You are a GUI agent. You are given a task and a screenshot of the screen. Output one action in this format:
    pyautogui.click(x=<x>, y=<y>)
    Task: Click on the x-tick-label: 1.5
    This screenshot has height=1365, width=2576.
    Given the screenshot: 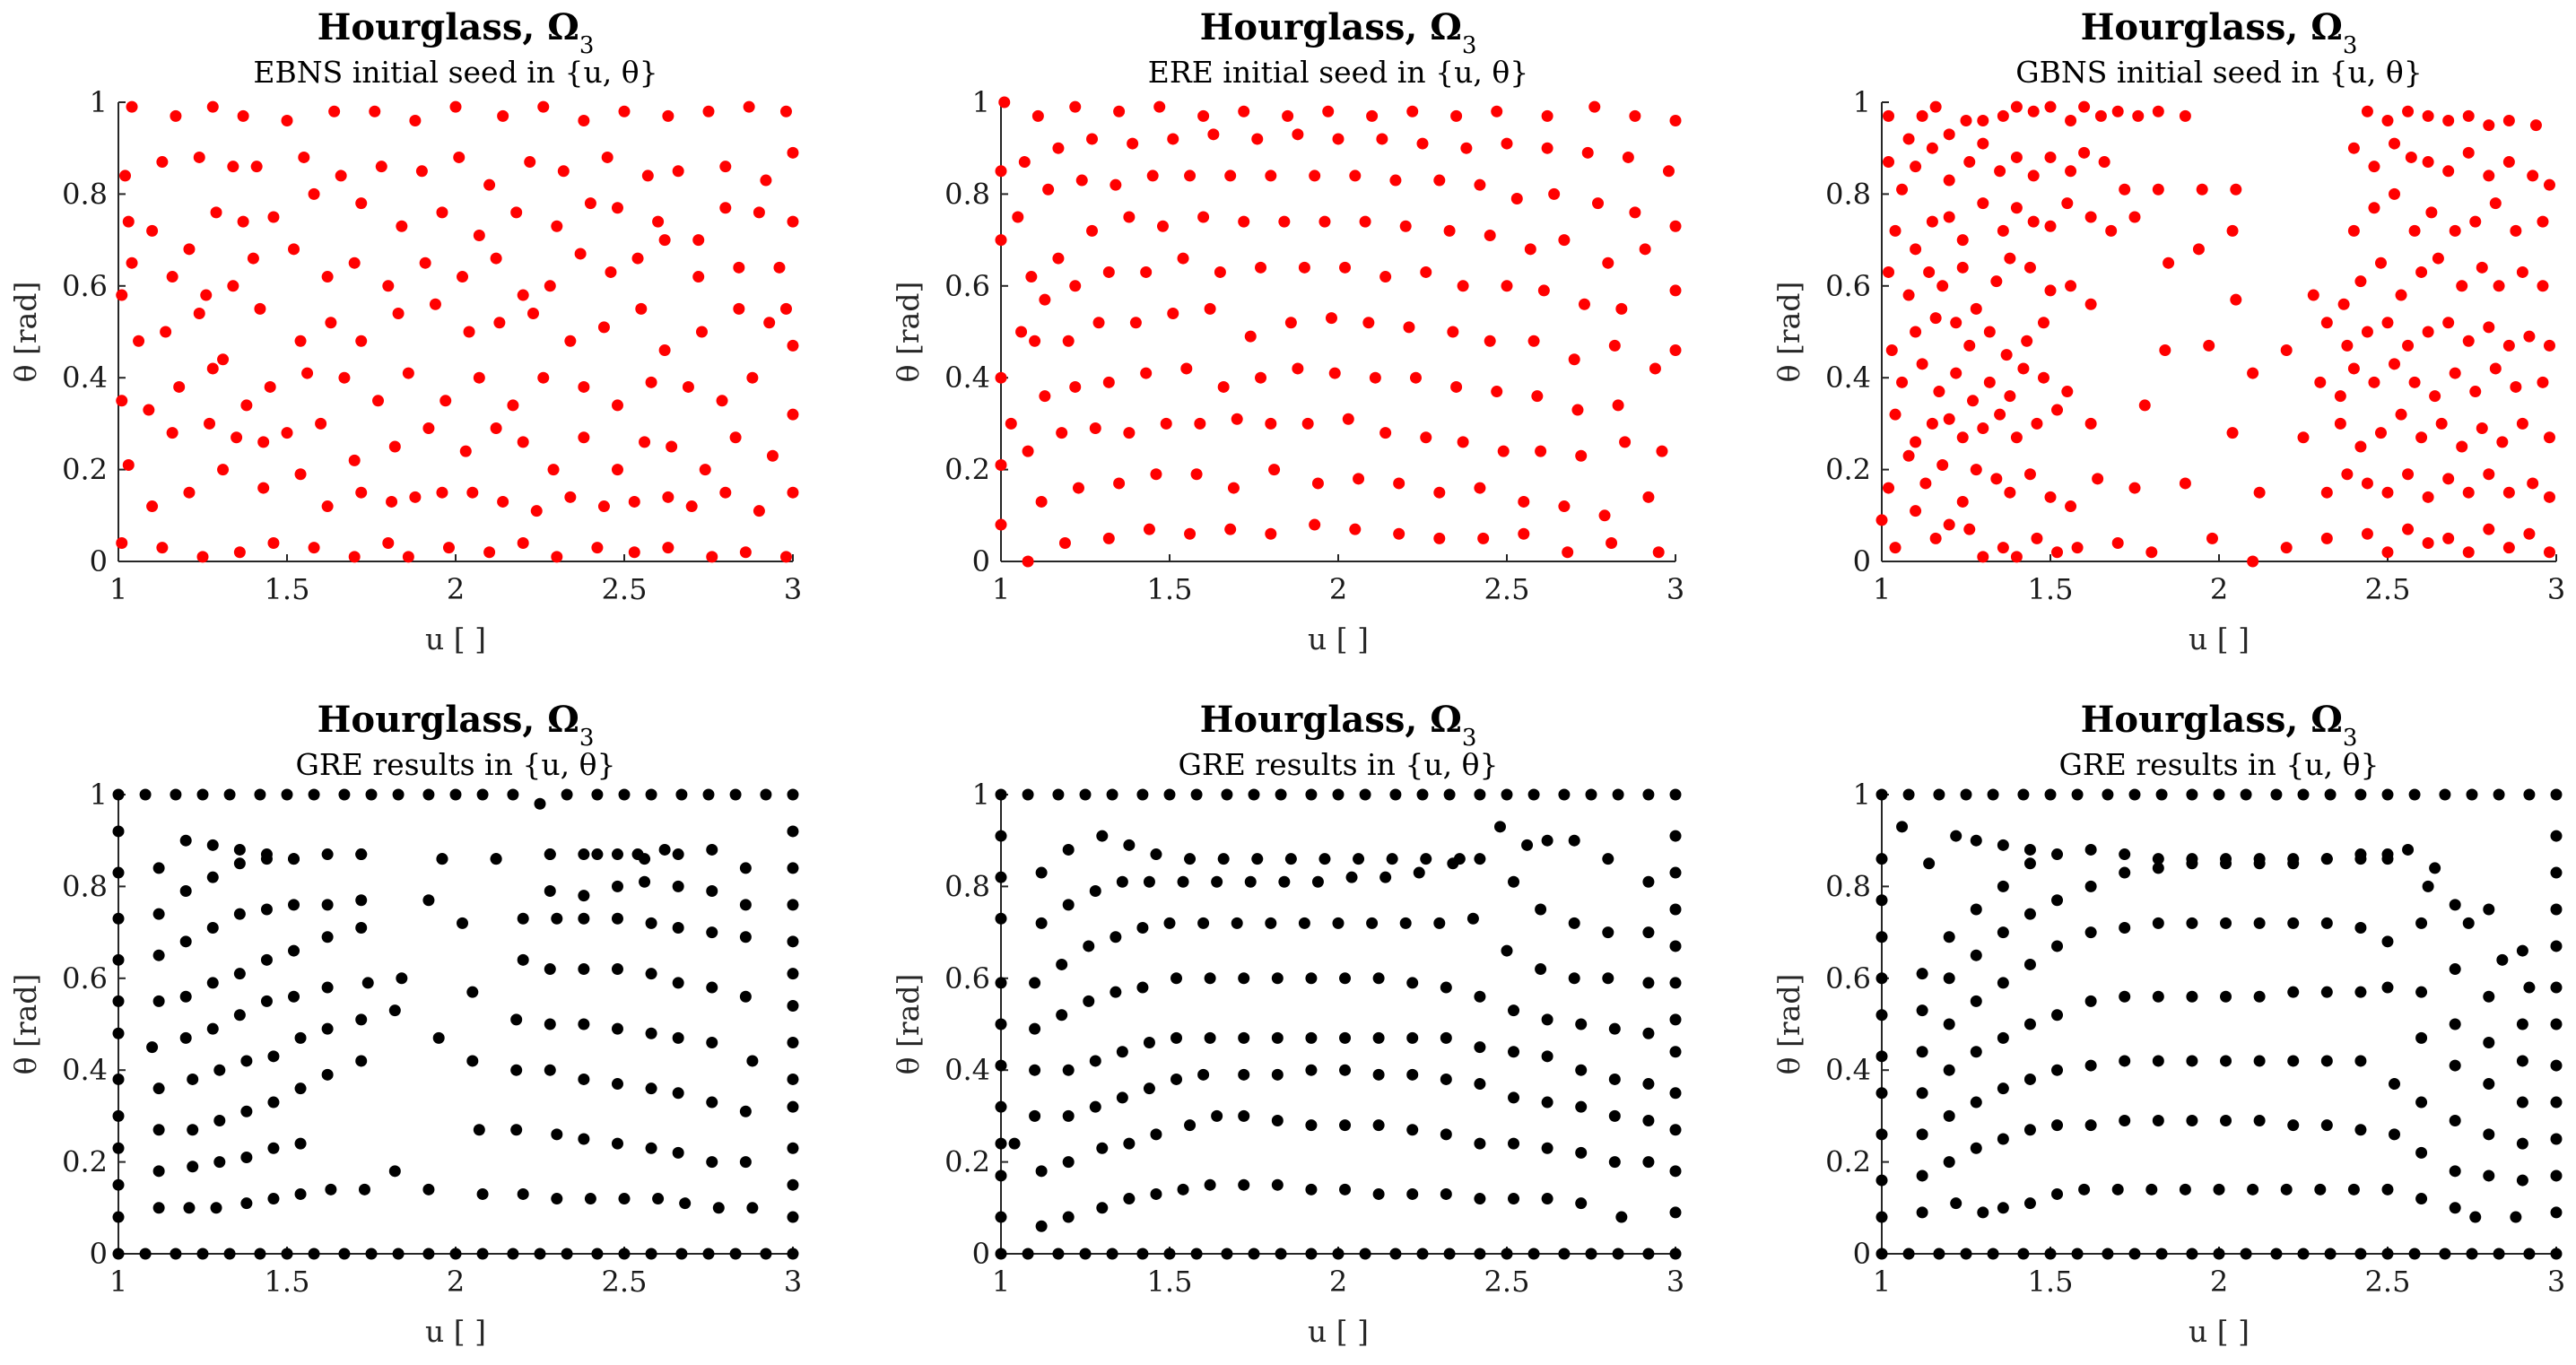 What is the action you would take?
    pyautogui.click(x=287, y=589)
    